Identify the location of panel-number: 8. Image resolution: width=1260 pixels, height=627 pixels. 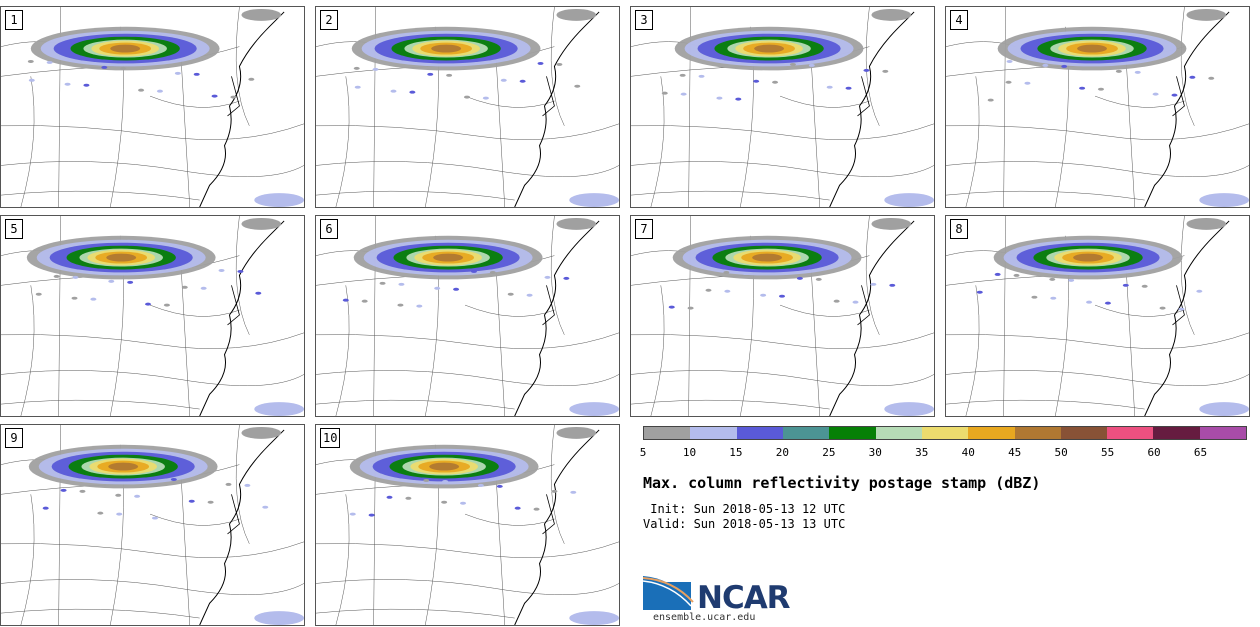
(959, 229).